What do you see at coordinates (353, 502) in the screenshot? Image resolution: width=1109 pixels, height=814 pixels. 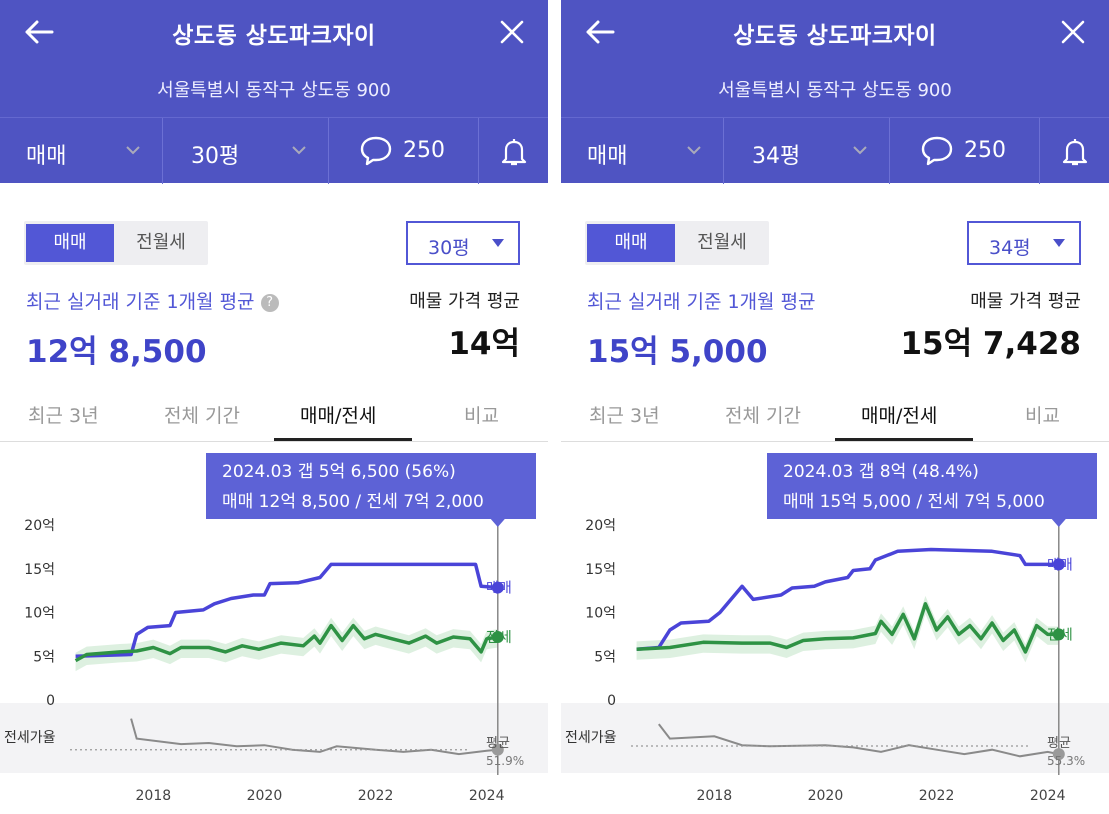 I see `tooltip-line-2: 매매 12억 8,500 / 전세 7억 2,000` at bounding box center [353, 502].